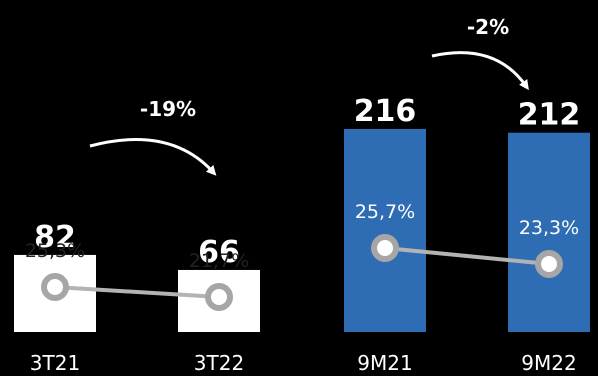  I want to click on category-label-9m22: 9M22, so click(548, 363).